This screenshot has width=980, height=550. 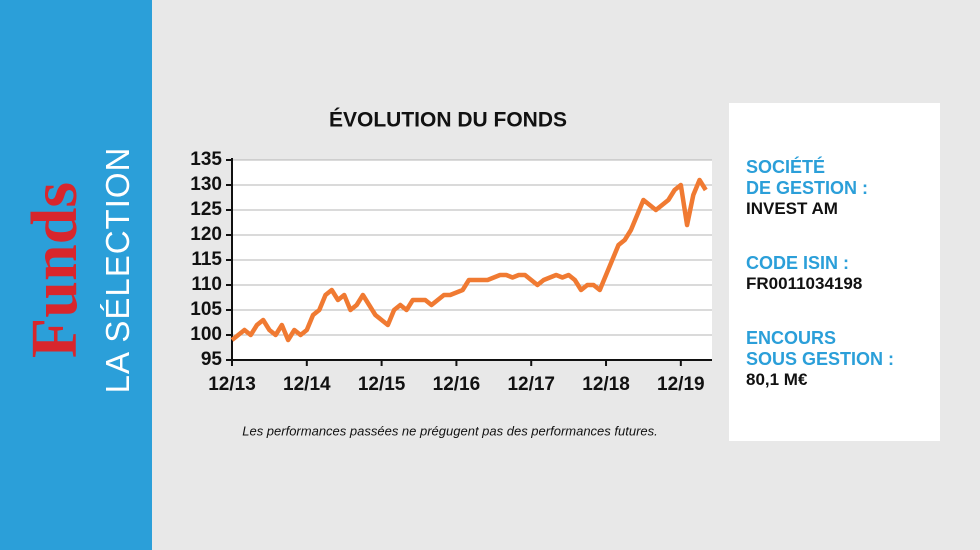 What do you see at coordinates (206, 234) in the screenshot?
I see `y-tick-label: 120` at bounding box center [206, 234].